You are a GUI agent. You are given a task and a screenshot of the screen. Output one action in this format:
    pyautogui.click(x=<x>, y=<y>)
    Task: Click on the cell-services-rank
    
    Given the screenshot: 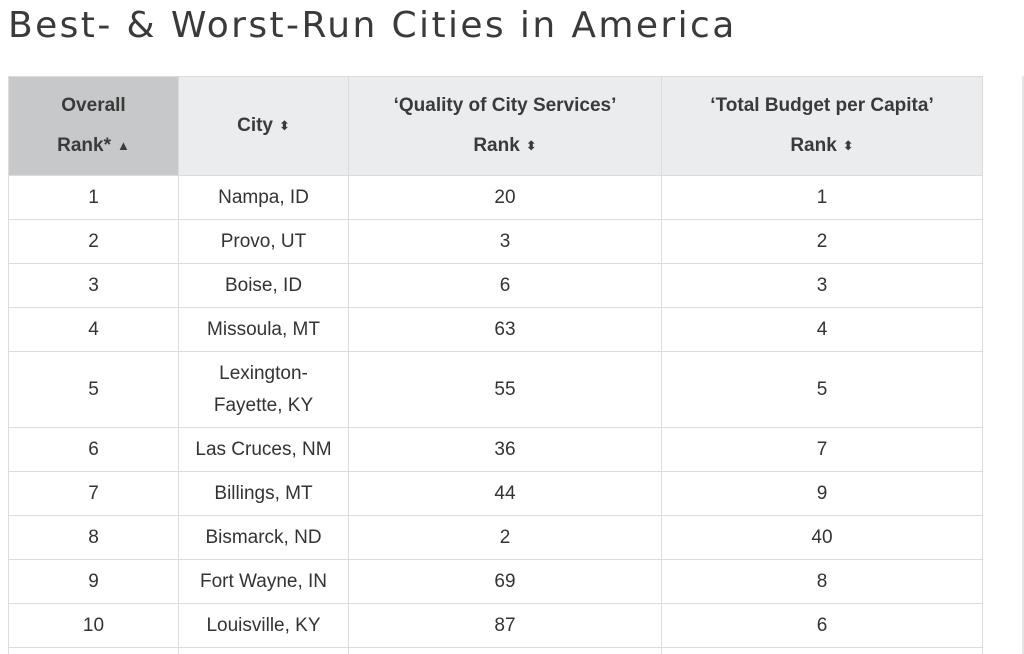 What is the action you would take?
    pyautogui.click(x=505, y=650)
    